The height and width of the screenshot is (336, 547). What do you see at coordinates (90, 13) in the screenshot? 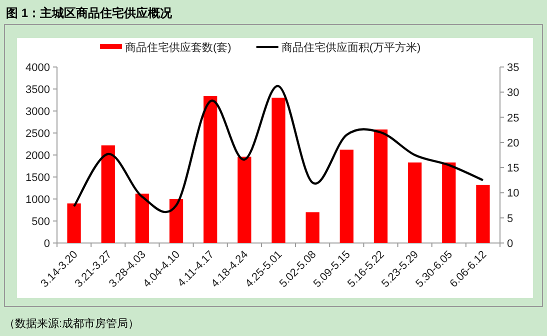
I see `chart-title: 图 1：主城区商品住宅供应概况` at bounding box center [90, 13].